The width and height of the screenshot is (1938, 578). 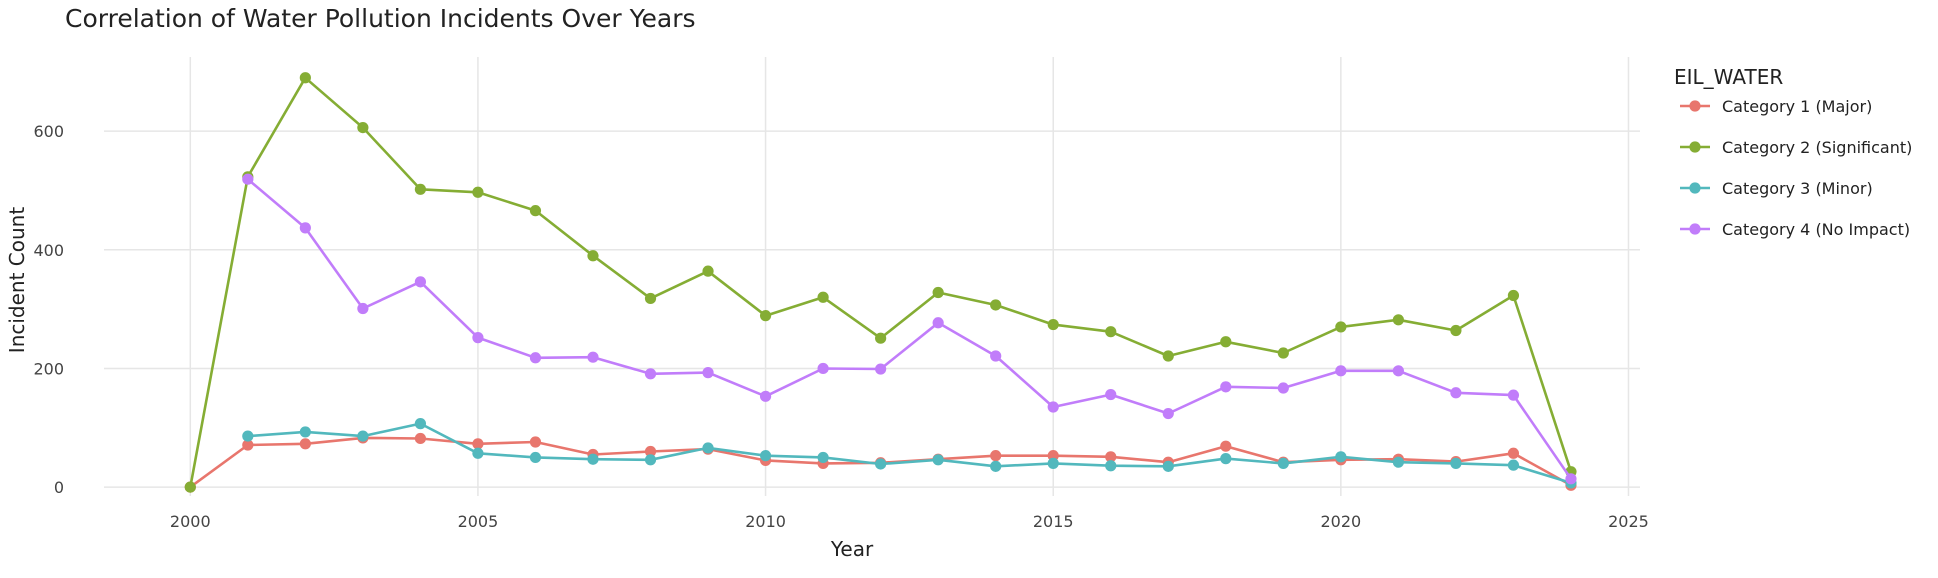 What do you see at coordinates (765, 521) in the screenshot?
I see `x-tick-label: 2010` at bounding box center [765, 521].